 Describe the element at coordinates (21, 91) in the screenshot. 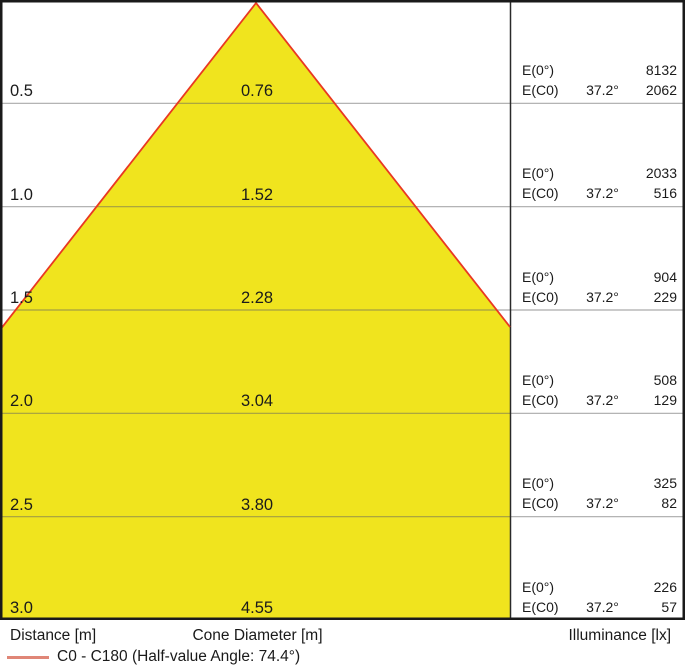

I see `distance-label: 0.5` at that location.